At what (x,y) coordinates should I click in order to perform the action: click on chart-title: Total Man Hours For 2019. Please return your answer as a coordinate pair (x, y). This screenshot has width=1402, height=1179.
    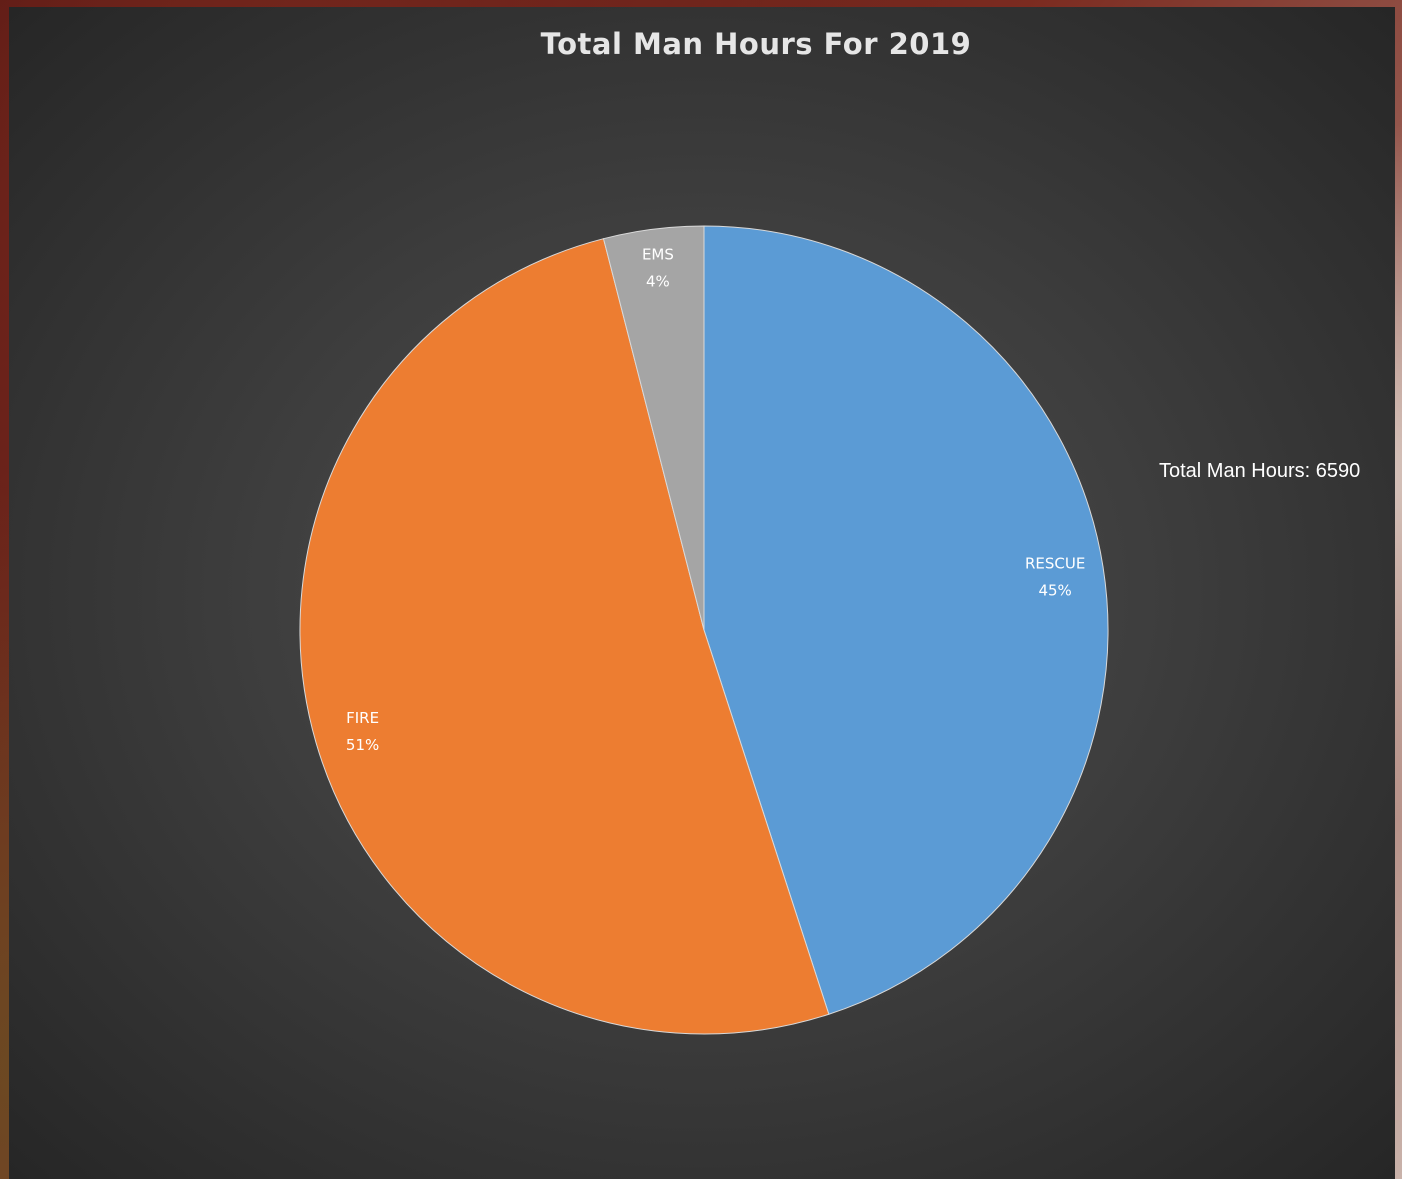
    Looking at the image, I should click on (756, 44).